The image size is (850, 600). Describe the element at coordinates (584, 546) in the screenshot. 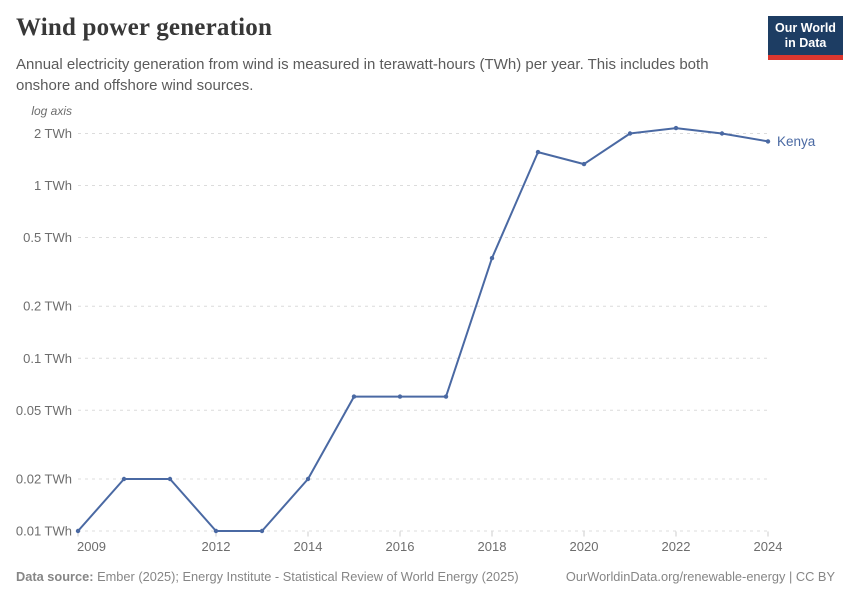

I see `x-tick-label: 2020` at that location.